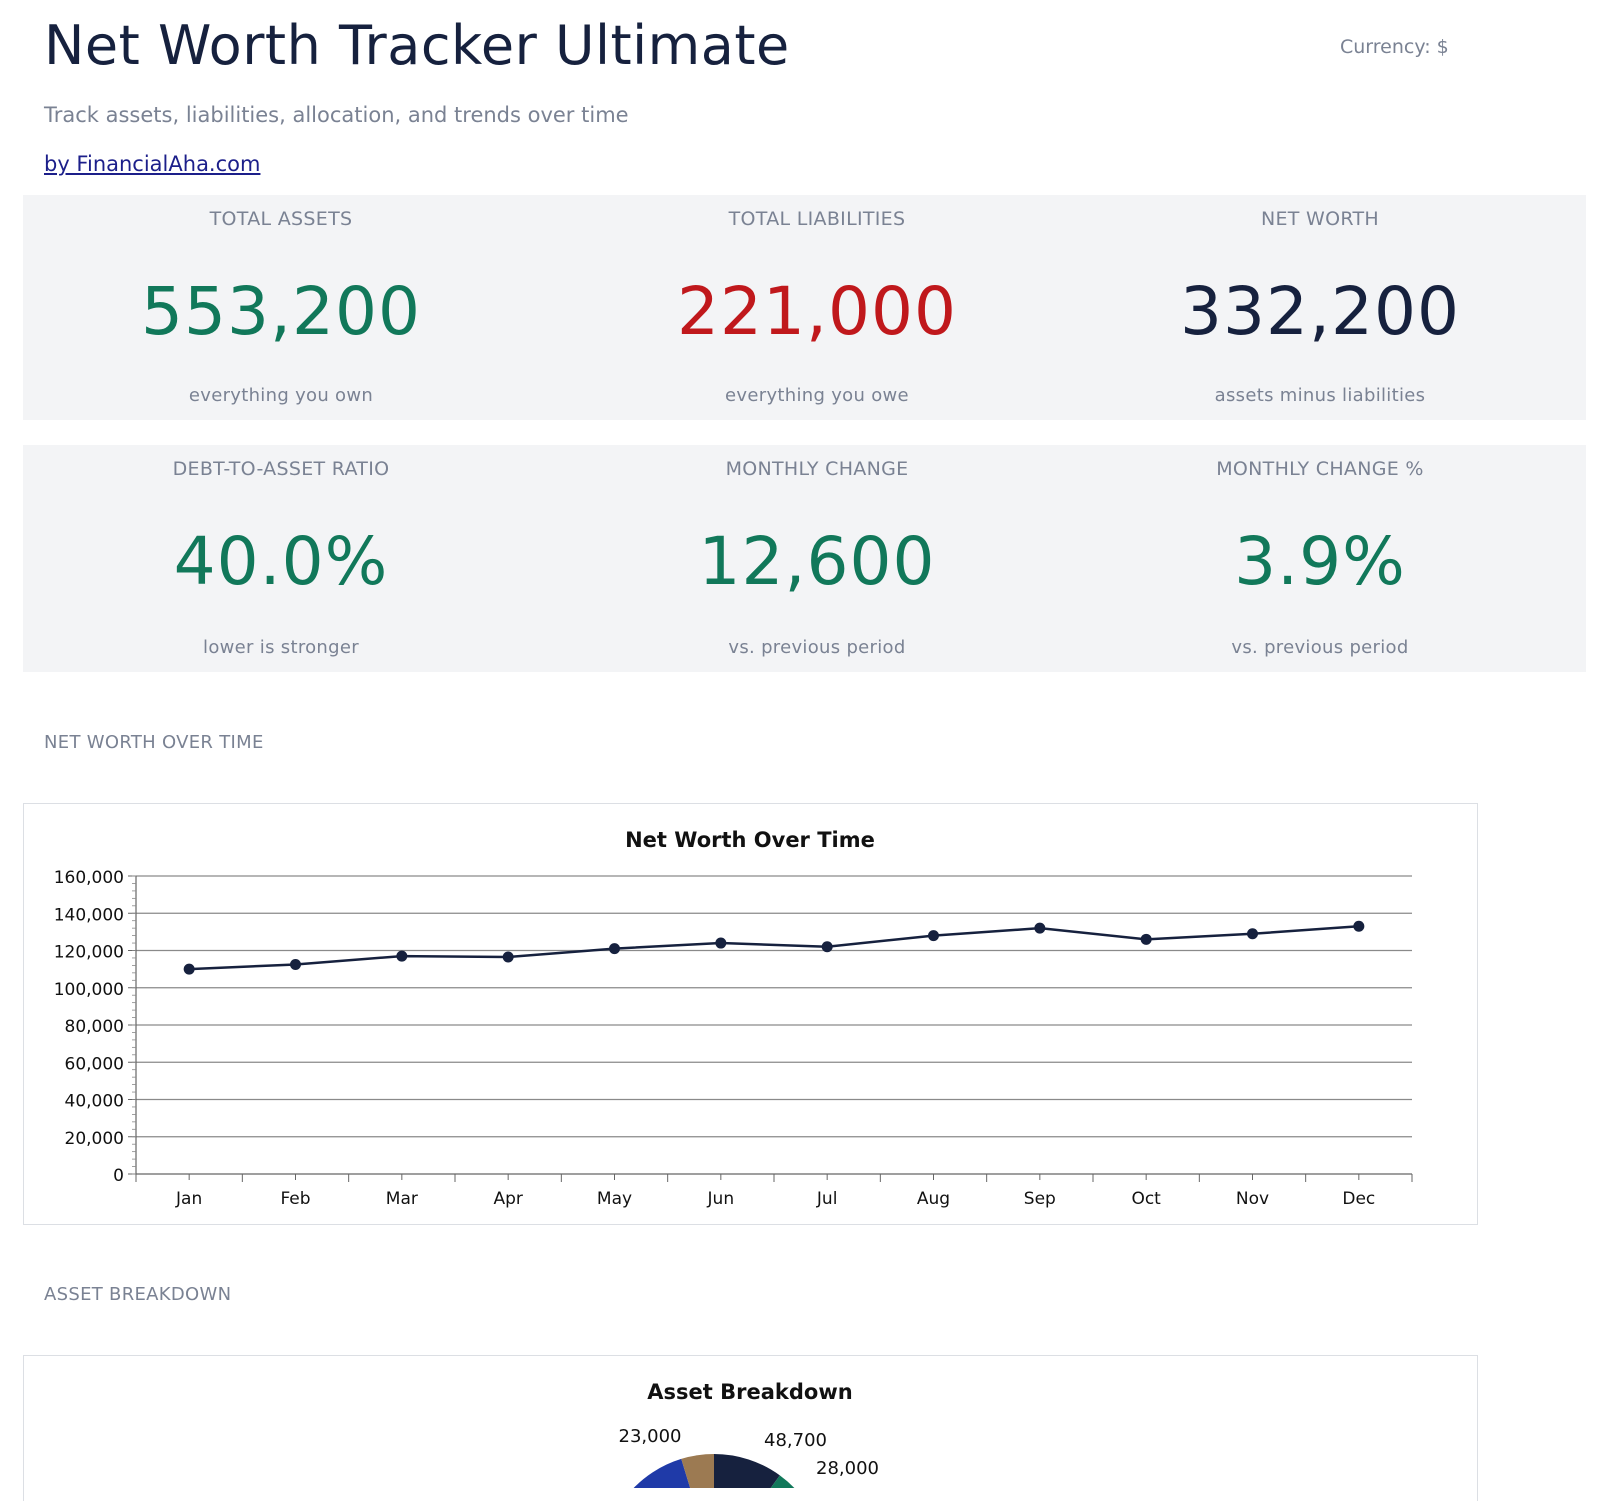 This screenshot has height=1501, width=1600. What do you see at coordinates (152, 164) in the screenshot?
I see `byline-link: by FinancialAha.com` at bounding box center [152, 164].